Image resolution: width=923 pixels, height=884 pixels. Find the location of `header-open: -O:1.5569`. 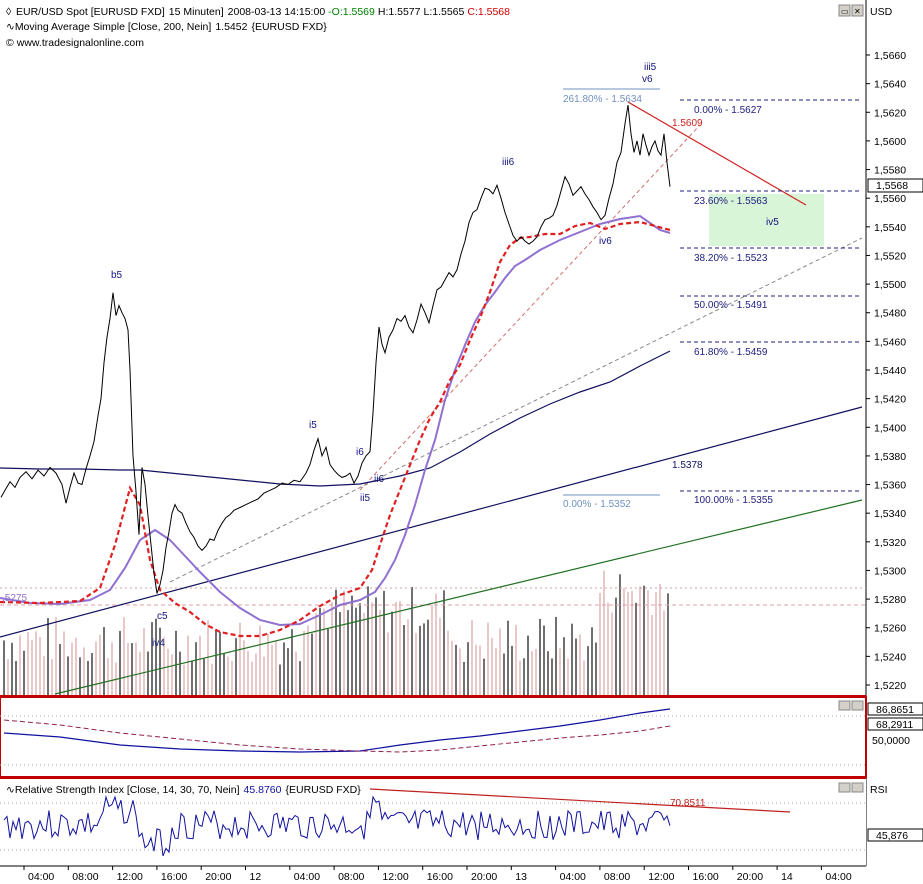

header-open: -O:1.5569 is located at coordinates (351, 12).